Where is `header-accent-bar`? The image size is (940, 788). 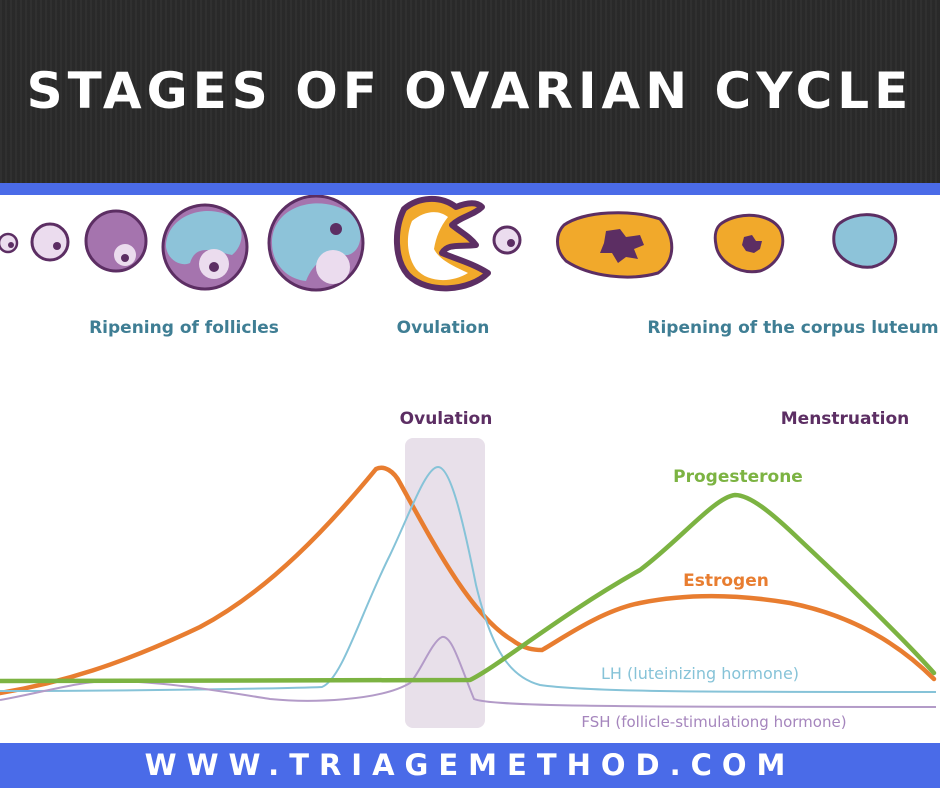 header-accent-bar is located at coordinates (470, 189).